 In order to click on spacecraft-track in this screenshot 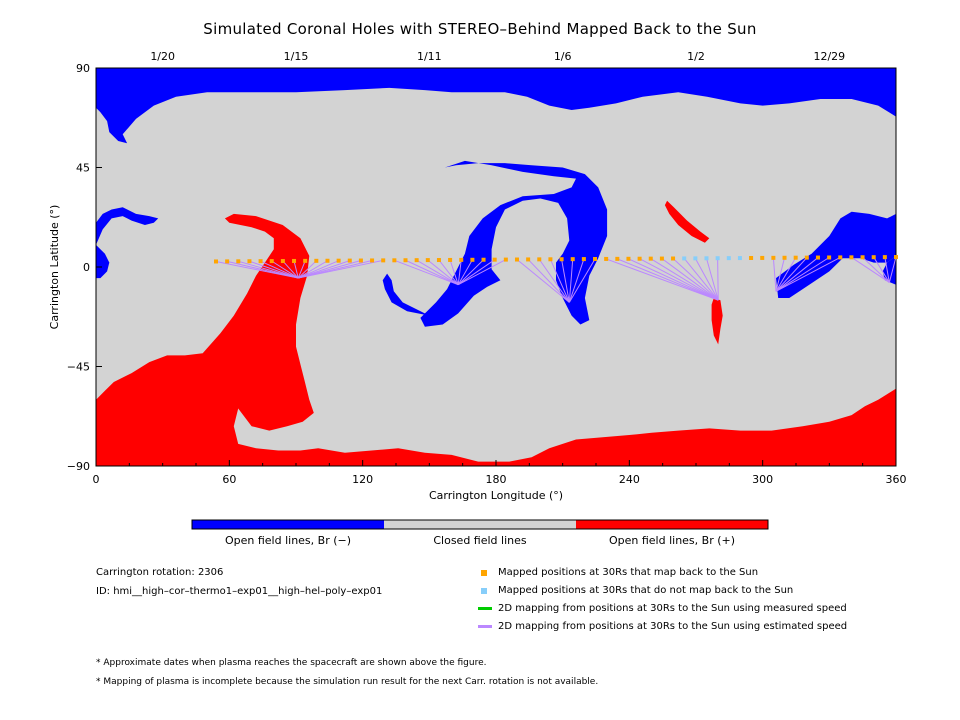, I will do `click(556, 279)`.